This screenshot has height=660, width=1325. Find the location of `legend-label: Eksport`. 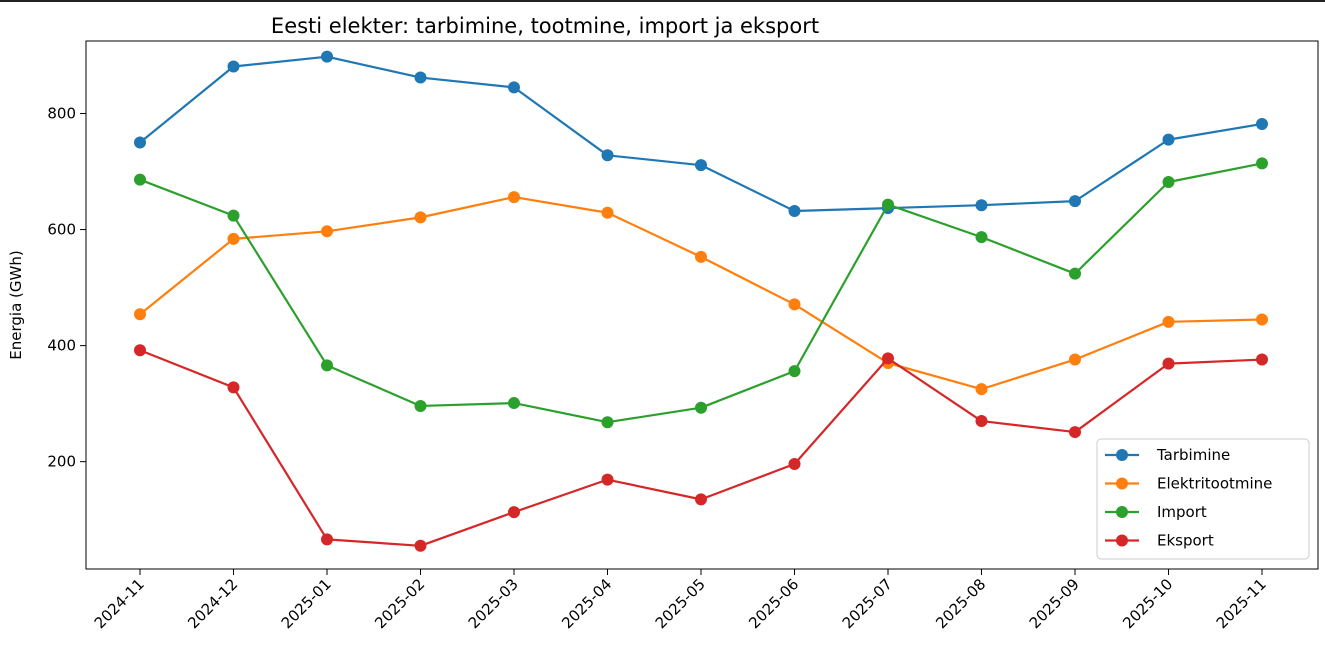

legend-label: Eksport is located at coordinates (1185, 541).